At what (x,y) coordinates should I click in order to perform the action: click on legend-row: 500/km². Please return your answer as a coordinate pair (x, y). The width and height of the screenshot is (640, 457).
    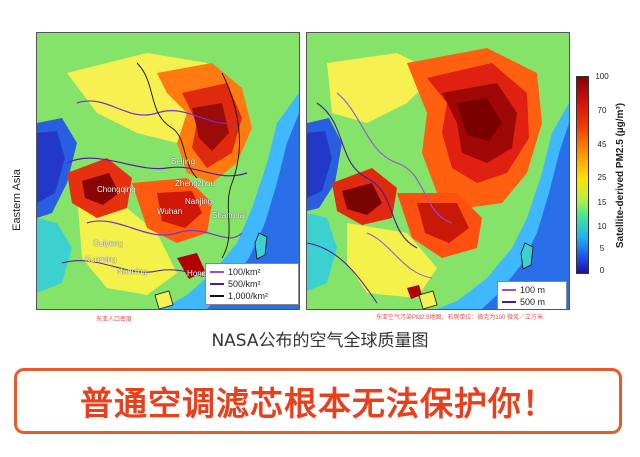
    Looking at the image, I should click on (252, 284).